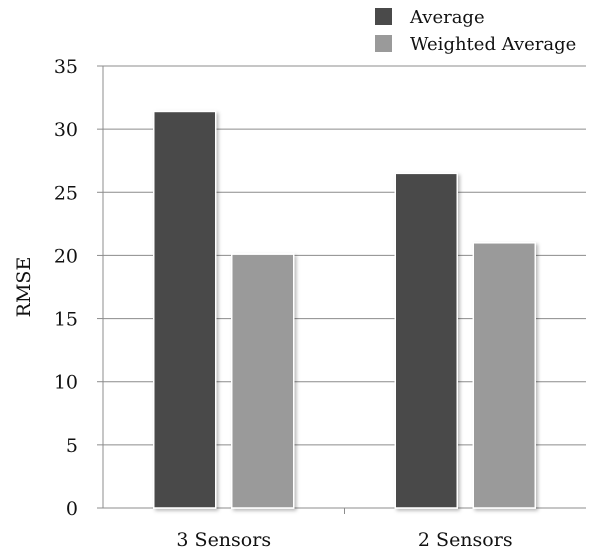 Image resolution: width=591 pixels, height=549 pixels. I want to click on x-tick-label: 3 Sensors, so click(223, 539).